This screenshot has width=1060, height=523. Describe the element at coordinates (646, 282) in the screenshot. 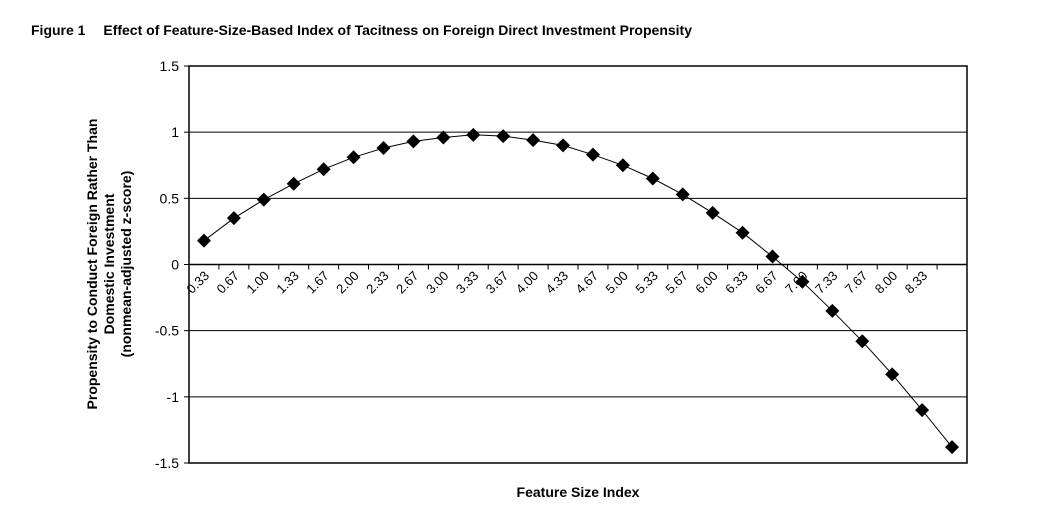

I see `x-tick-label: 5.33` at that location.